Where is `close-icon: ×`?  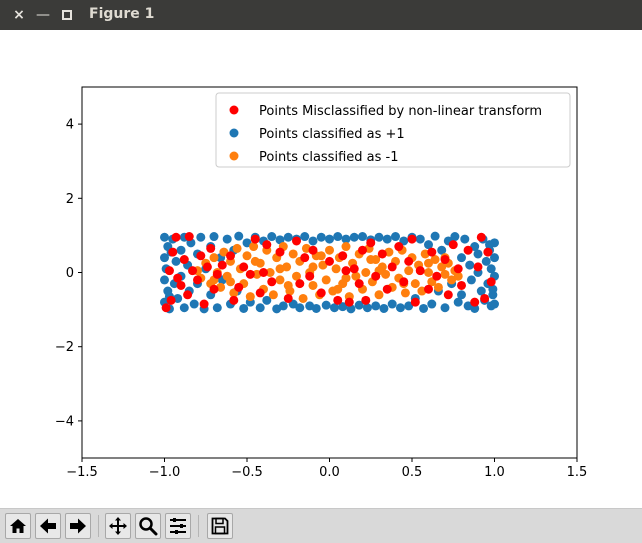 close-icon: × is located at coordinates (19, 15).